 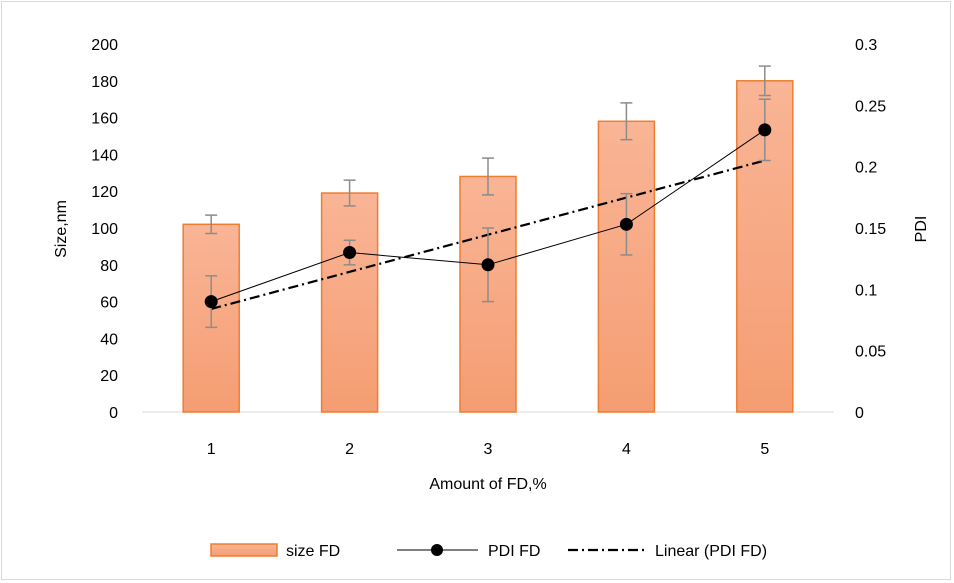 I want to click on legend: size FD PDI FD Linear (PDI FD), so click(x=488, y=551).